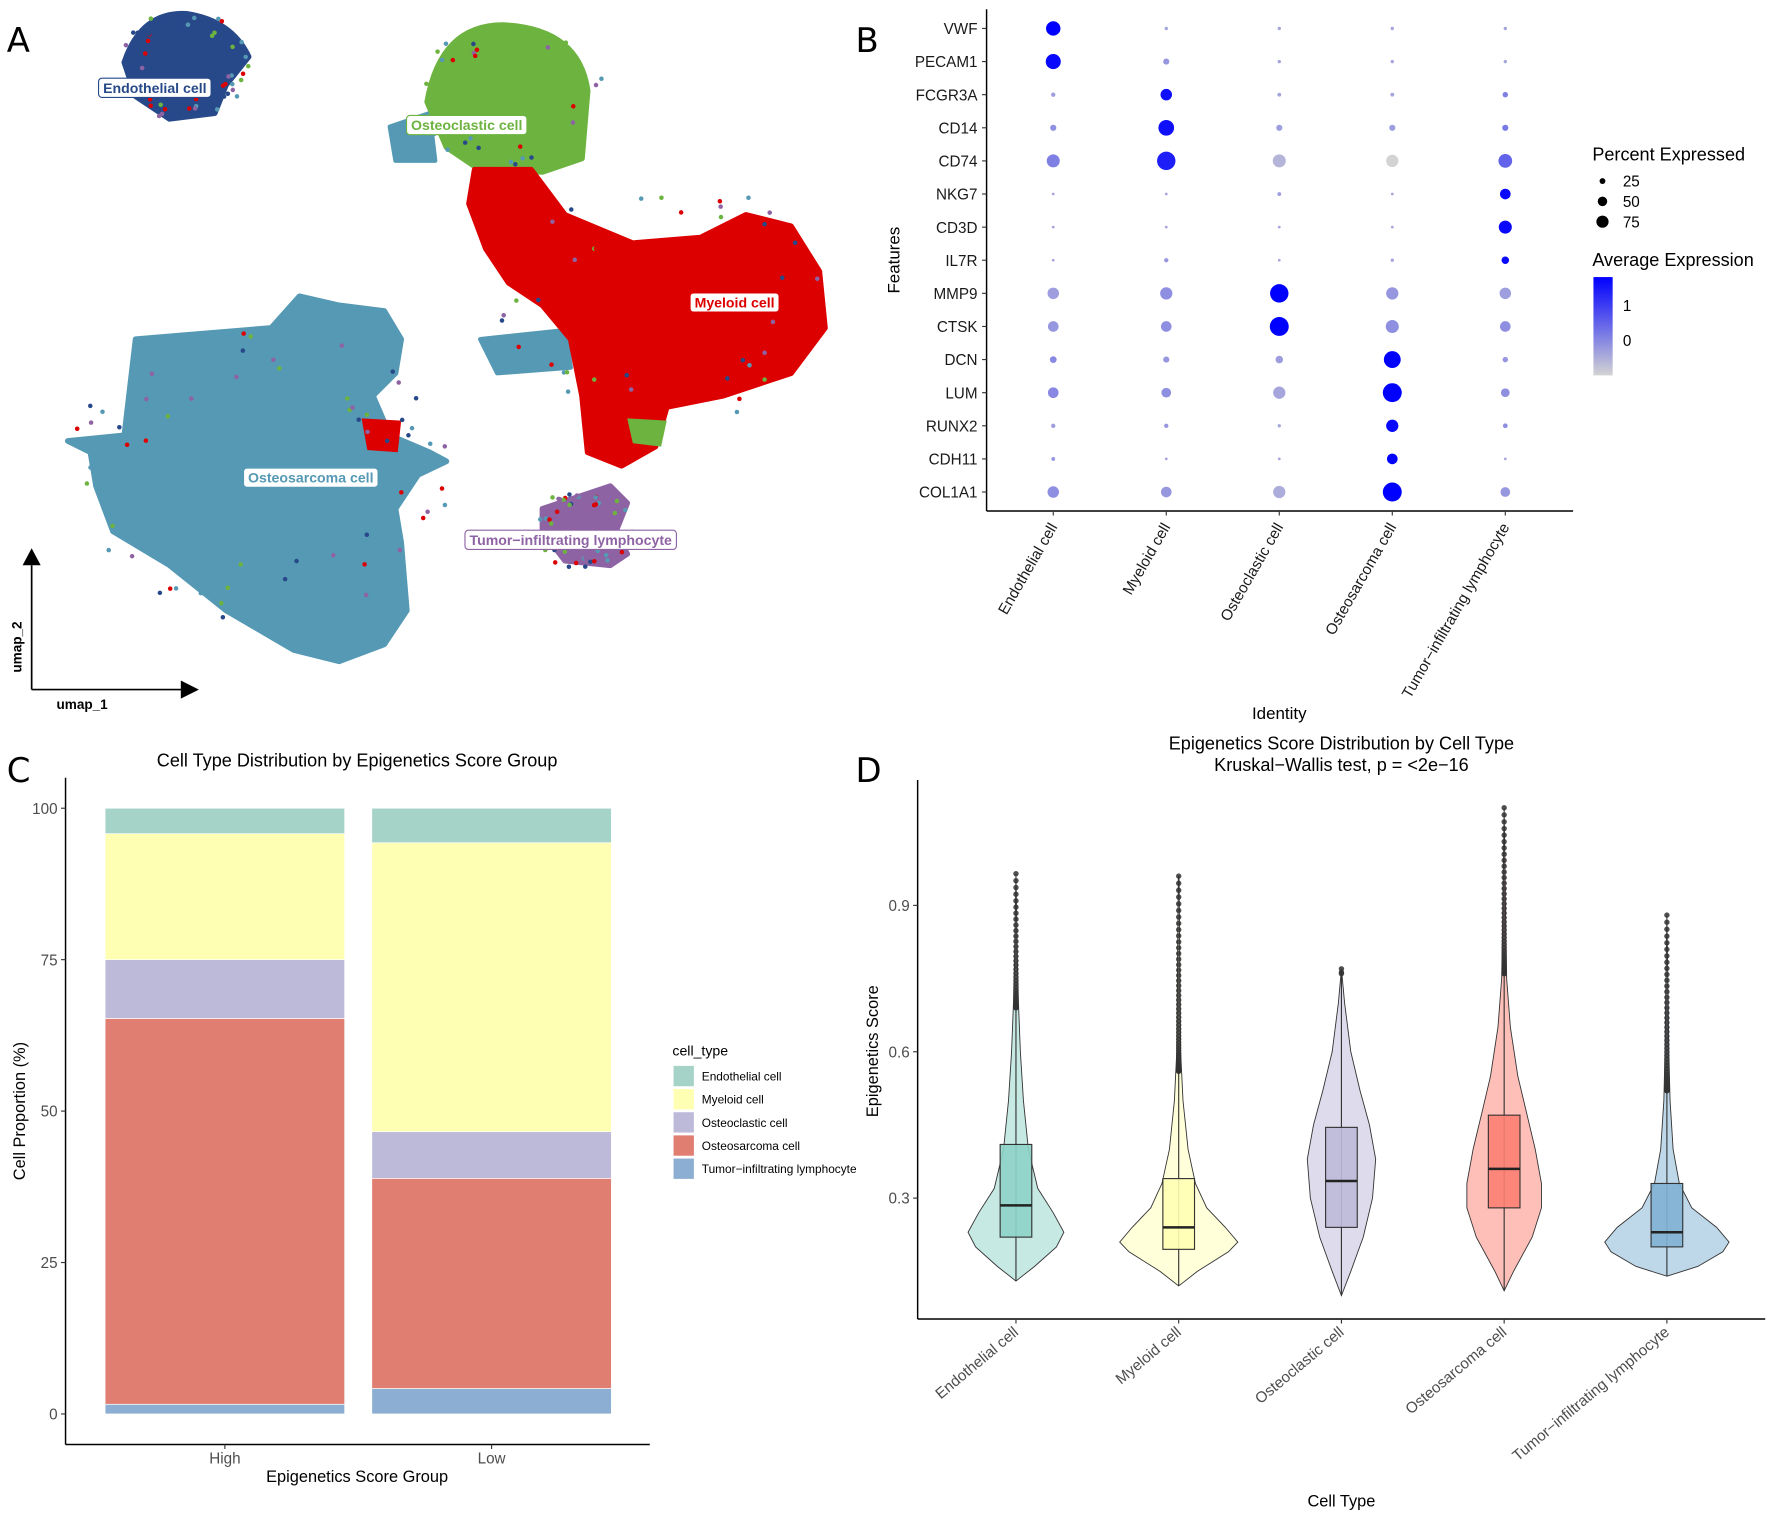 This screenshot has height=1517, width=1772. Describe the element at coordinates (466, 125) in the screenshot. I see `cluster-label-box` at that location.